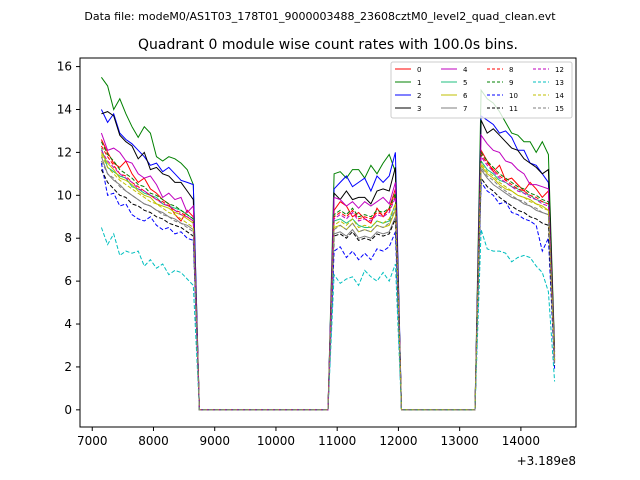 This screenshot has height=480, width=640. What do you see at coordinates (419, 96) in the screenshot?
I see `legend-label-2: 2` at bounding box center [419, 96].